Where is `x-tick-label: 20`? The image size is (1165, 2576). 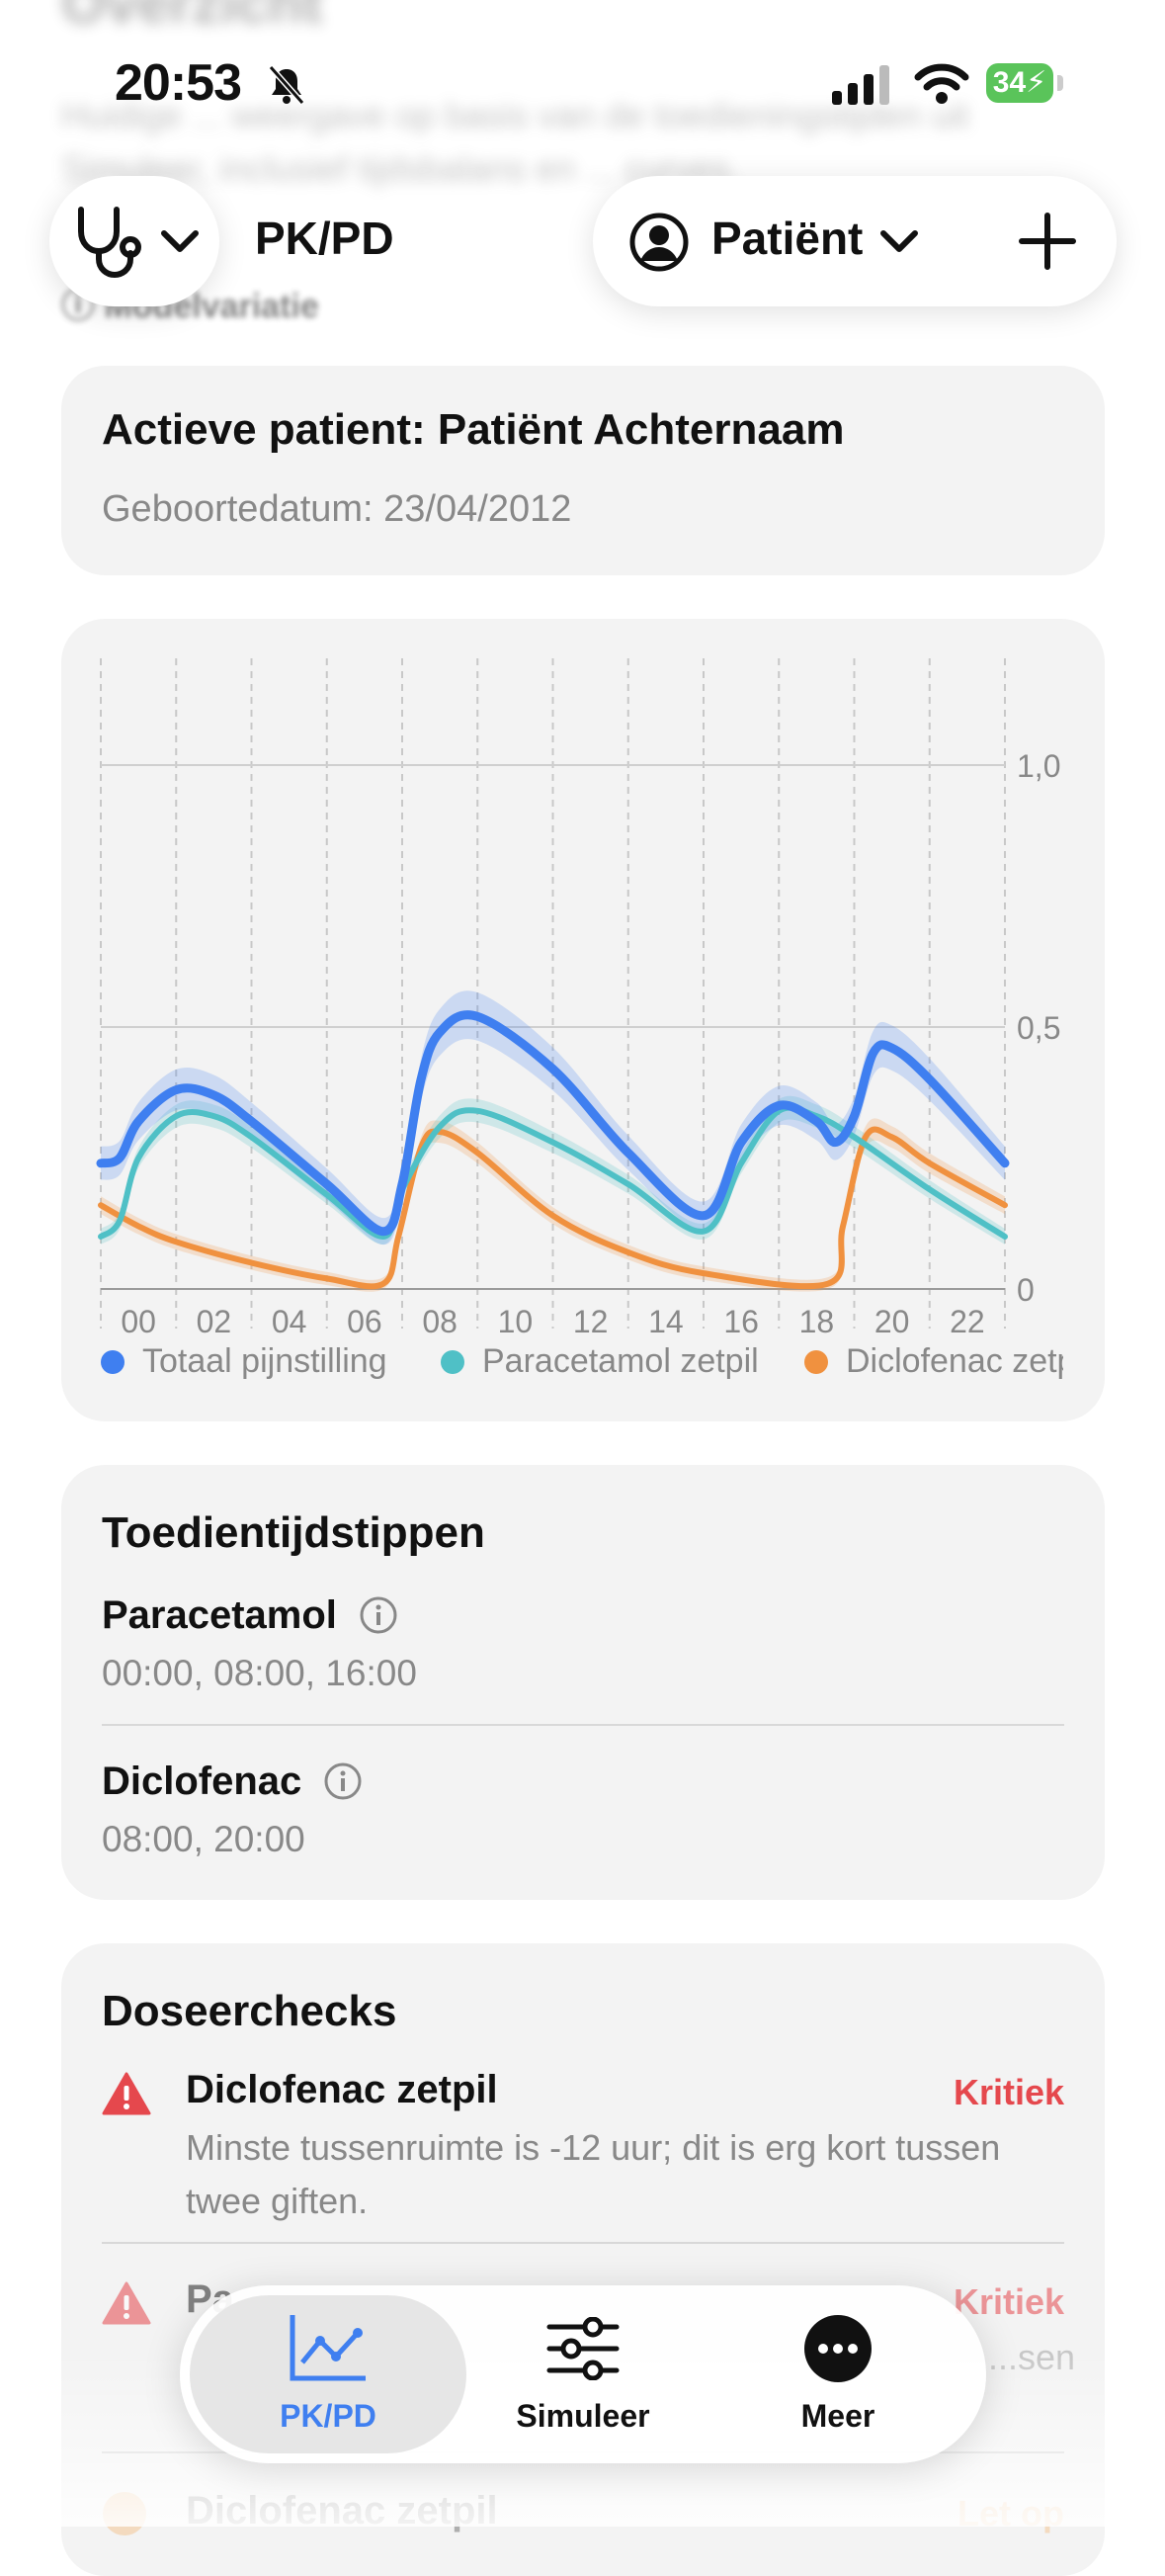
x-tick-label: 20 is located at coordinates (892, 1321).